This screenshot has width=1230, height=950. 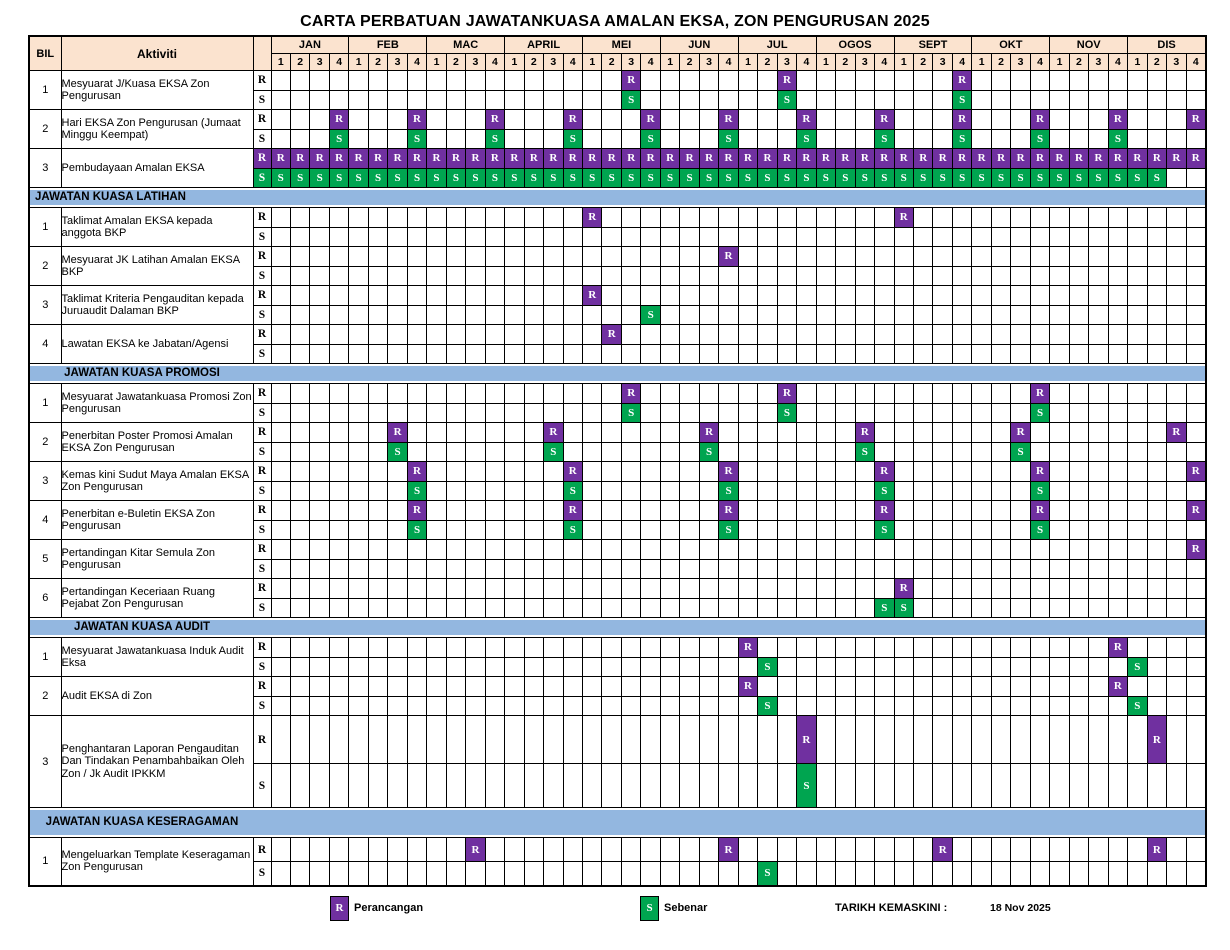 What do you see at coordinates (157, 559) in the screenshot?
I see `activity-label: Pertandingan Kitar Semula Zon Pengurusan` at bounding box center [157, 559].